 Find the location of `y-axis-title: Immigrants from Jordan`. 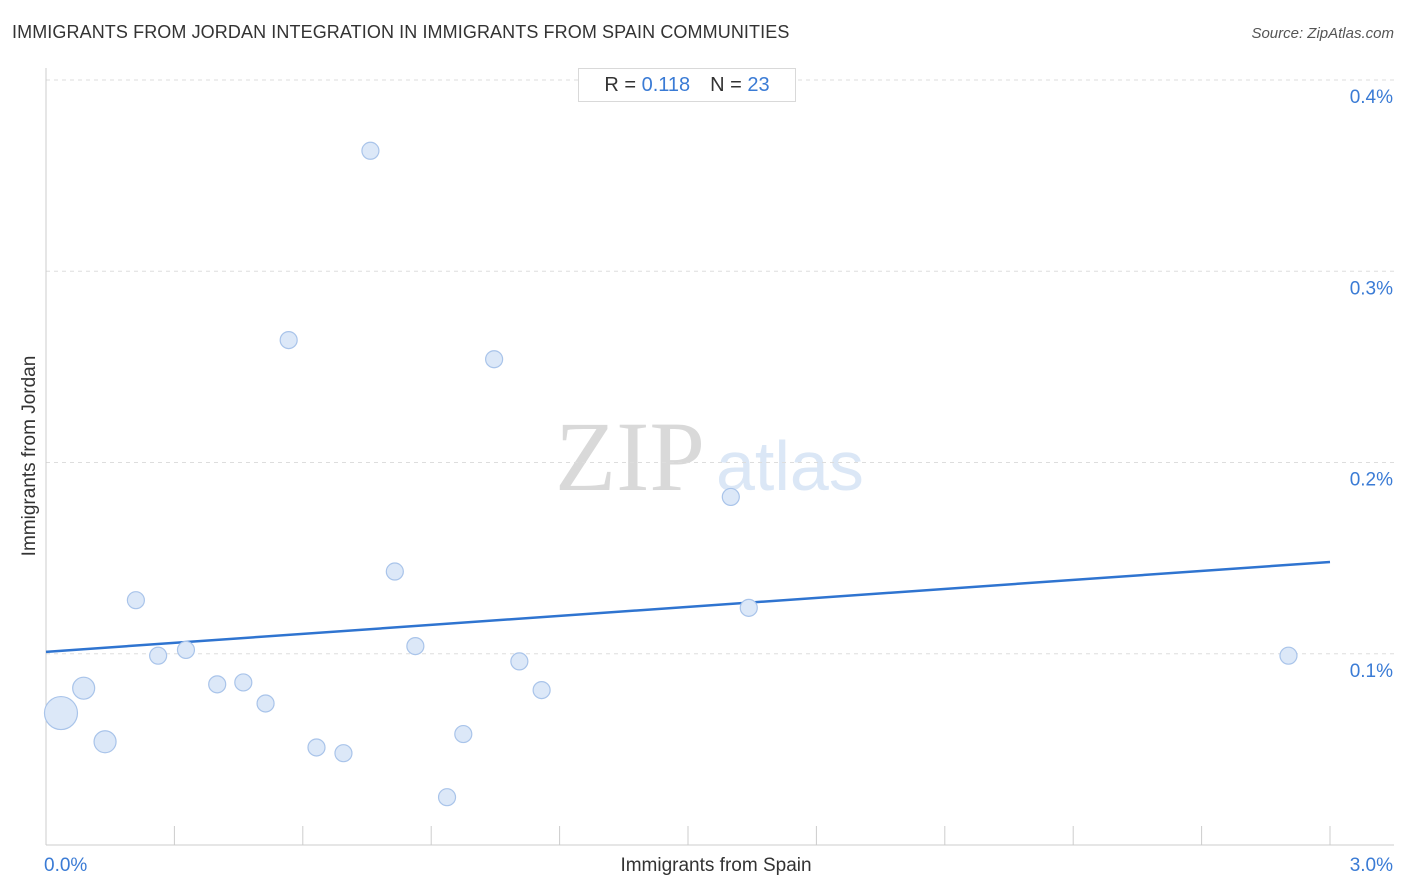

y-axis-title: Immigrants from Jordan is located at coordinates (29, 456).